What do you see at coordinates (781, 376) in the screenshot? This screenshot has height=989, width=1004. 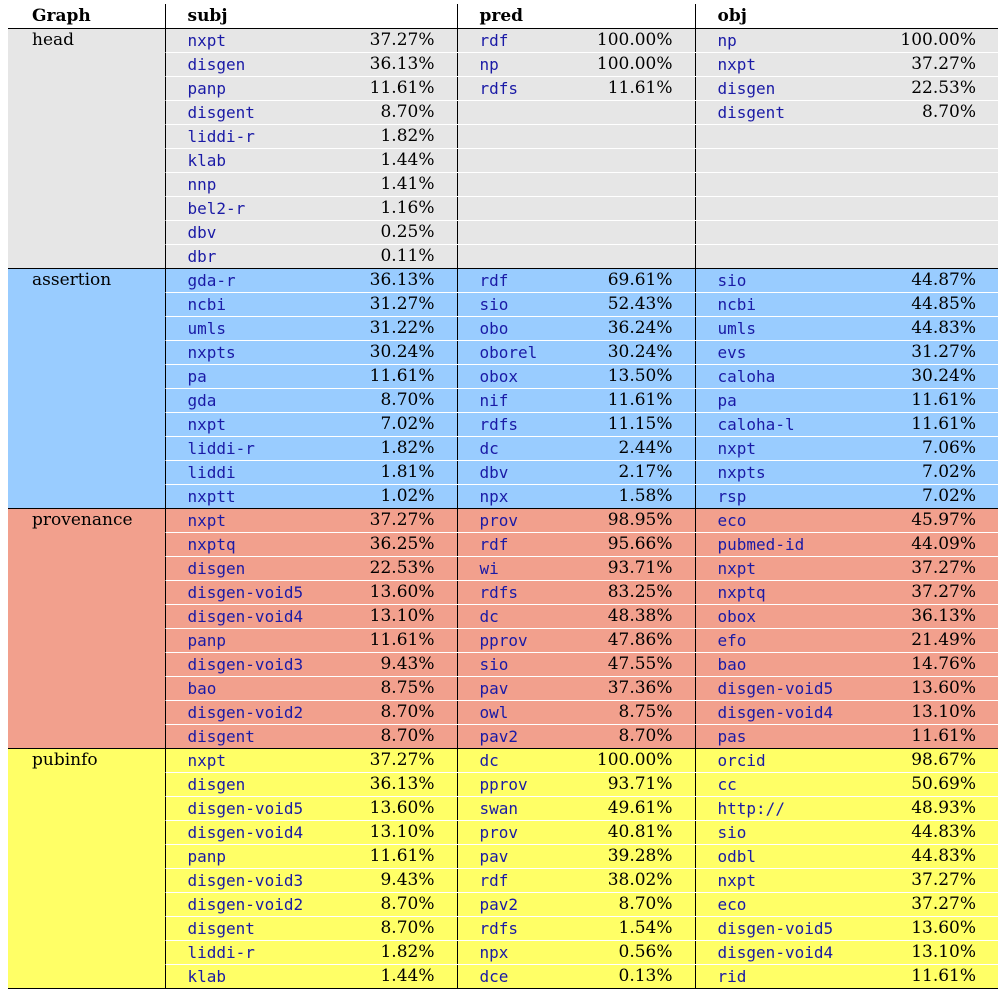 I see `obj-namespace: caloha` at bounding box center [781, 376].